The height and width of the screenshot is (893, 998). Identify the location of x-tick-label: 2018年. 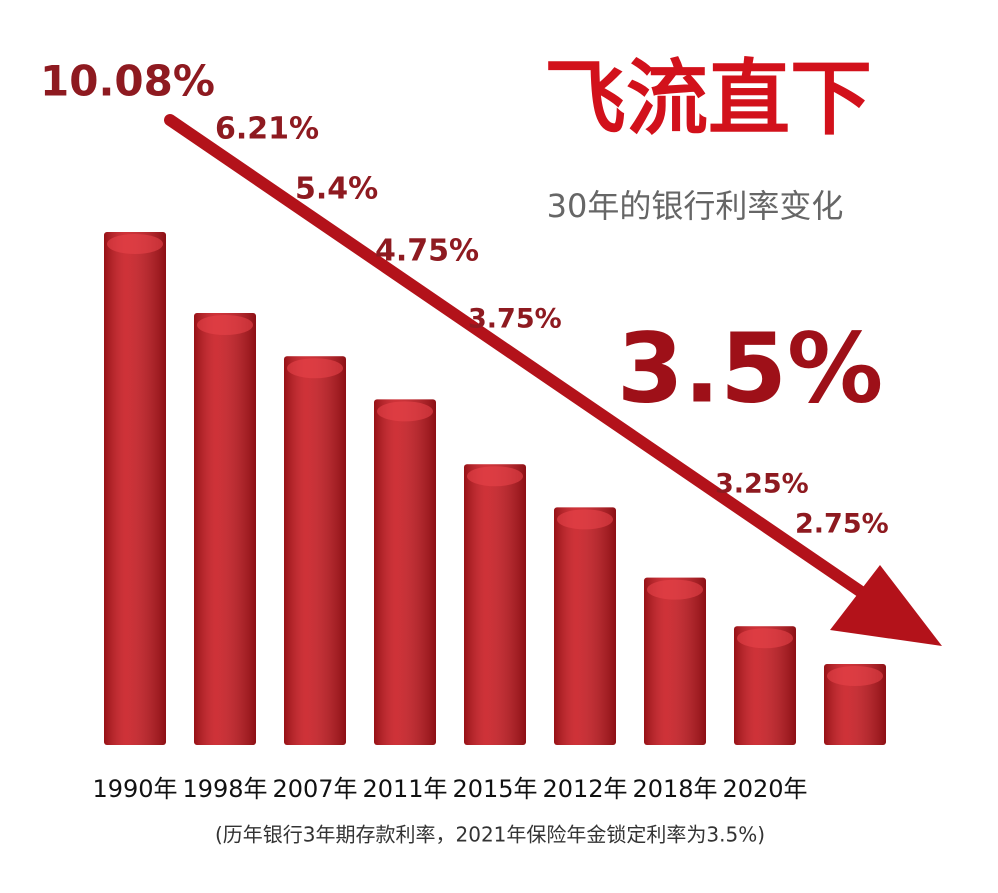
(674, 789).